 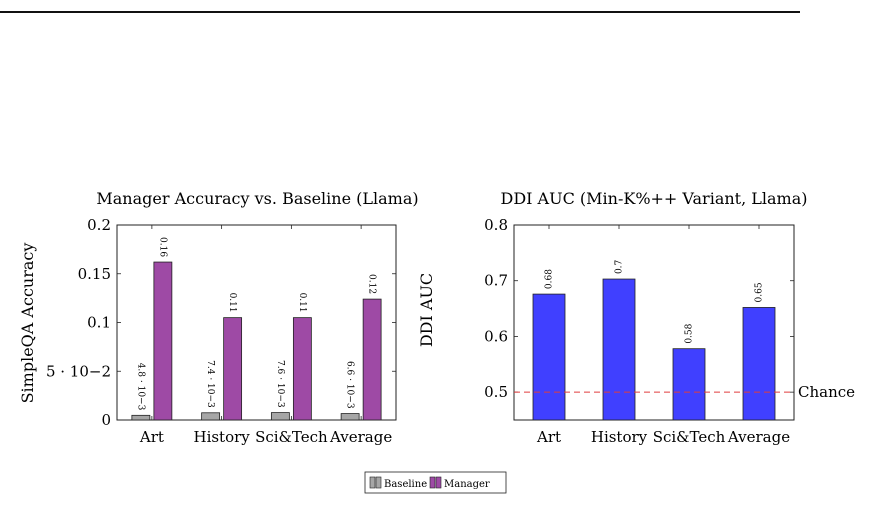 I want to click on right-data-label: 0.65, so click(x=760, y=292).